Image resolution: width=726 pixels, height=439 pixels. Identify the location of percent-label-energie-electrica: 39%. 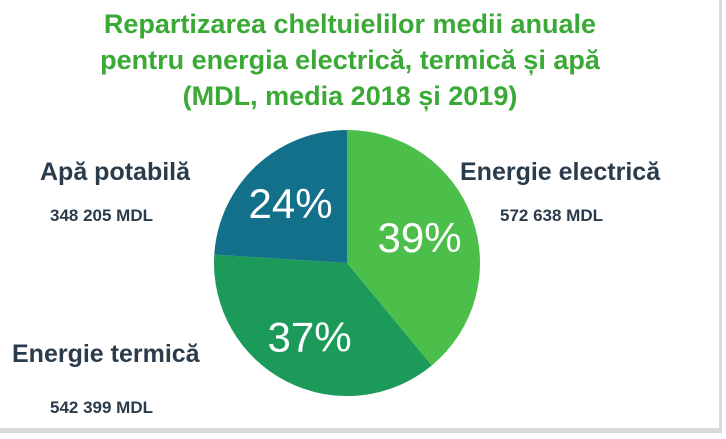
(420, 237).